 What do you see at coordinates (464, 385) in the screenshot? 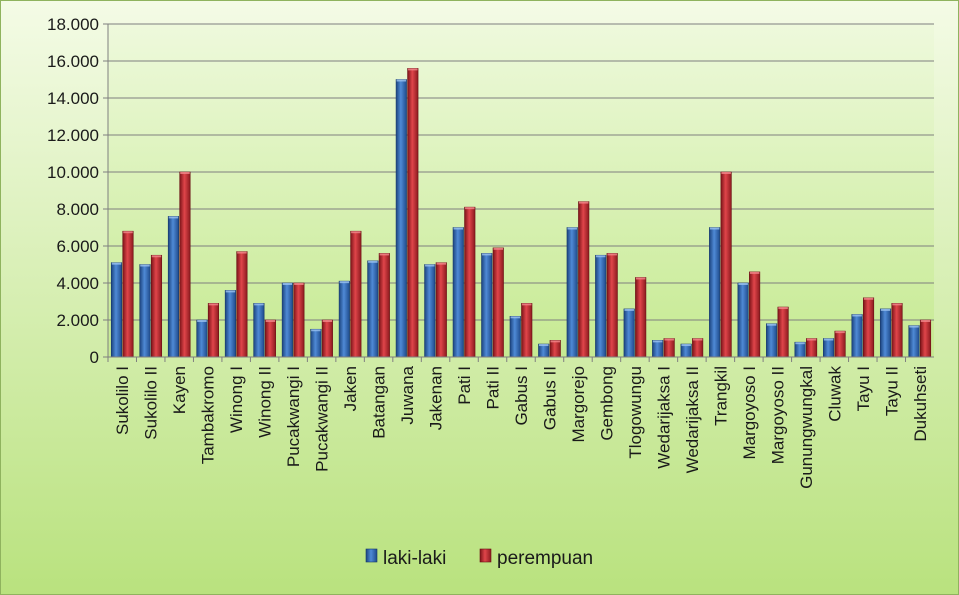
I see `x-tick-label: Pati I` at bounding box center [464, 385].